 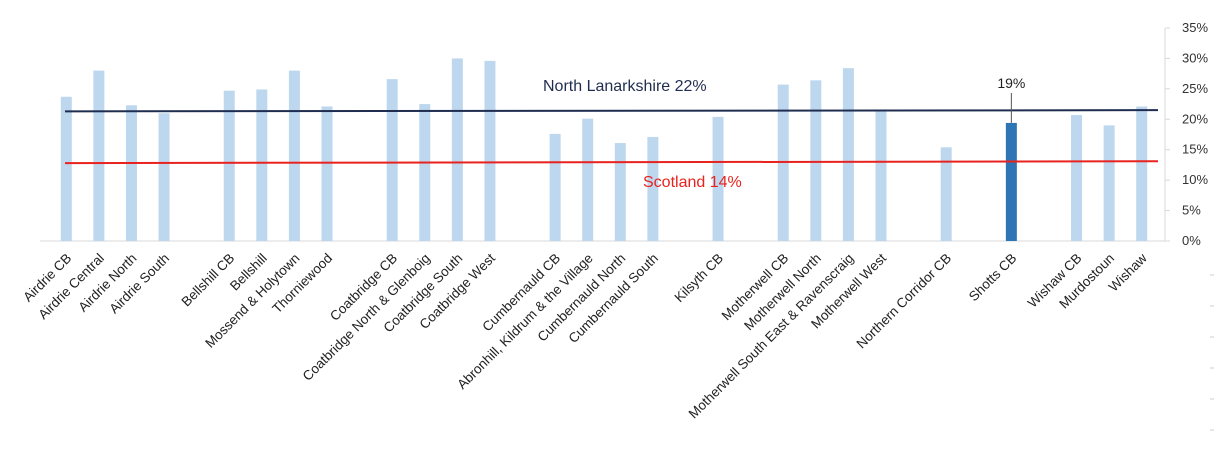 What do you see at coordinates (993, 278) in the screenshot?
I see `category-label: Shotts CB` at bounding box center [993, 278].